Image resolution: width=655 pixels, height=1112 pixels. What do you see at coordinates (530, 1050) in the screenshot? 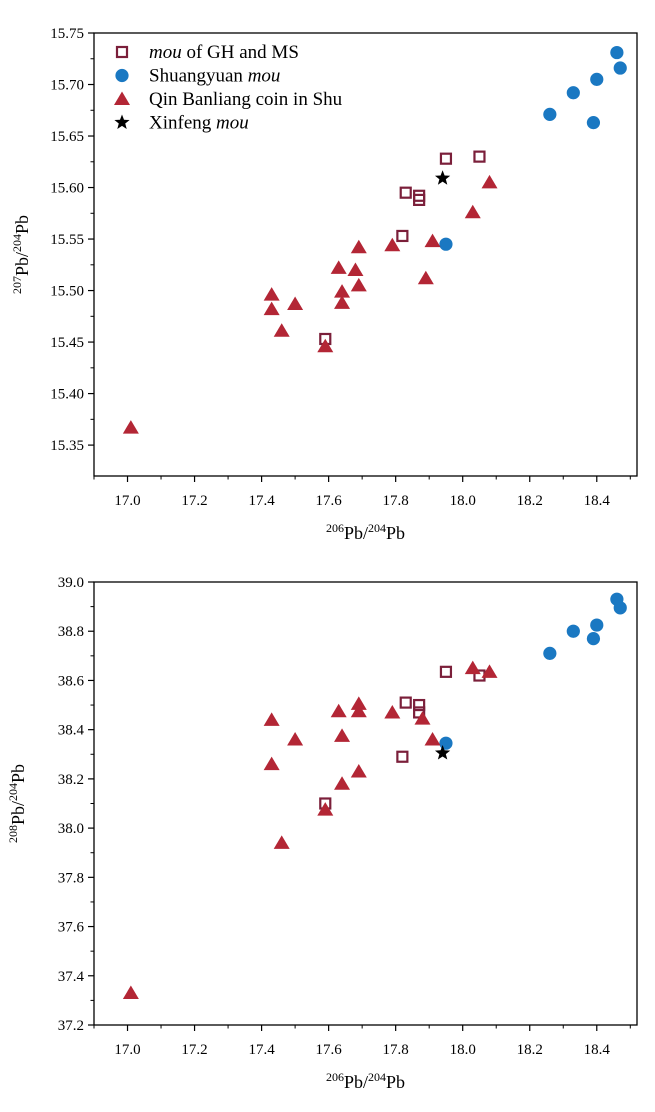
I see `x-tick-label: 18.2` at bounding box center [530, 1050].